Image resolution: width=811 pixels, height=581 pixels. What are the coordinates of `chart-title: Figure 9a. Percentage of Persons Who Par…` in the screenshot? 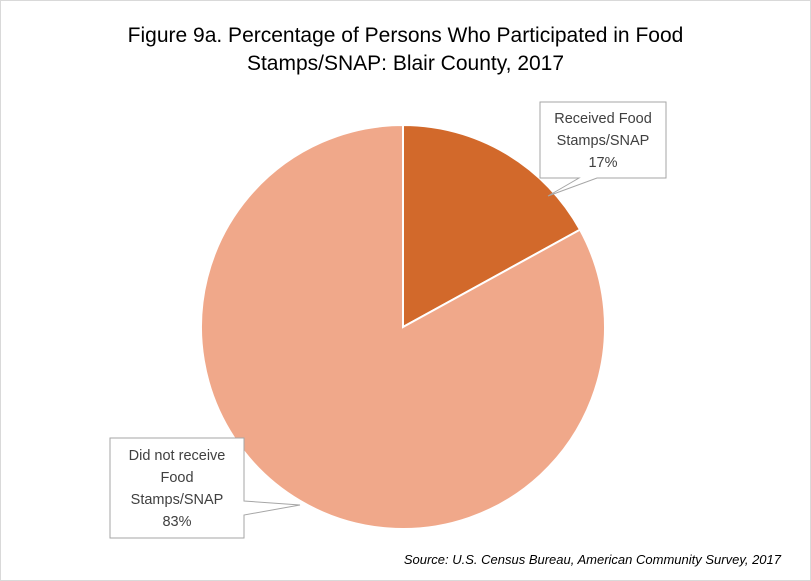 It's located at (405, 50).